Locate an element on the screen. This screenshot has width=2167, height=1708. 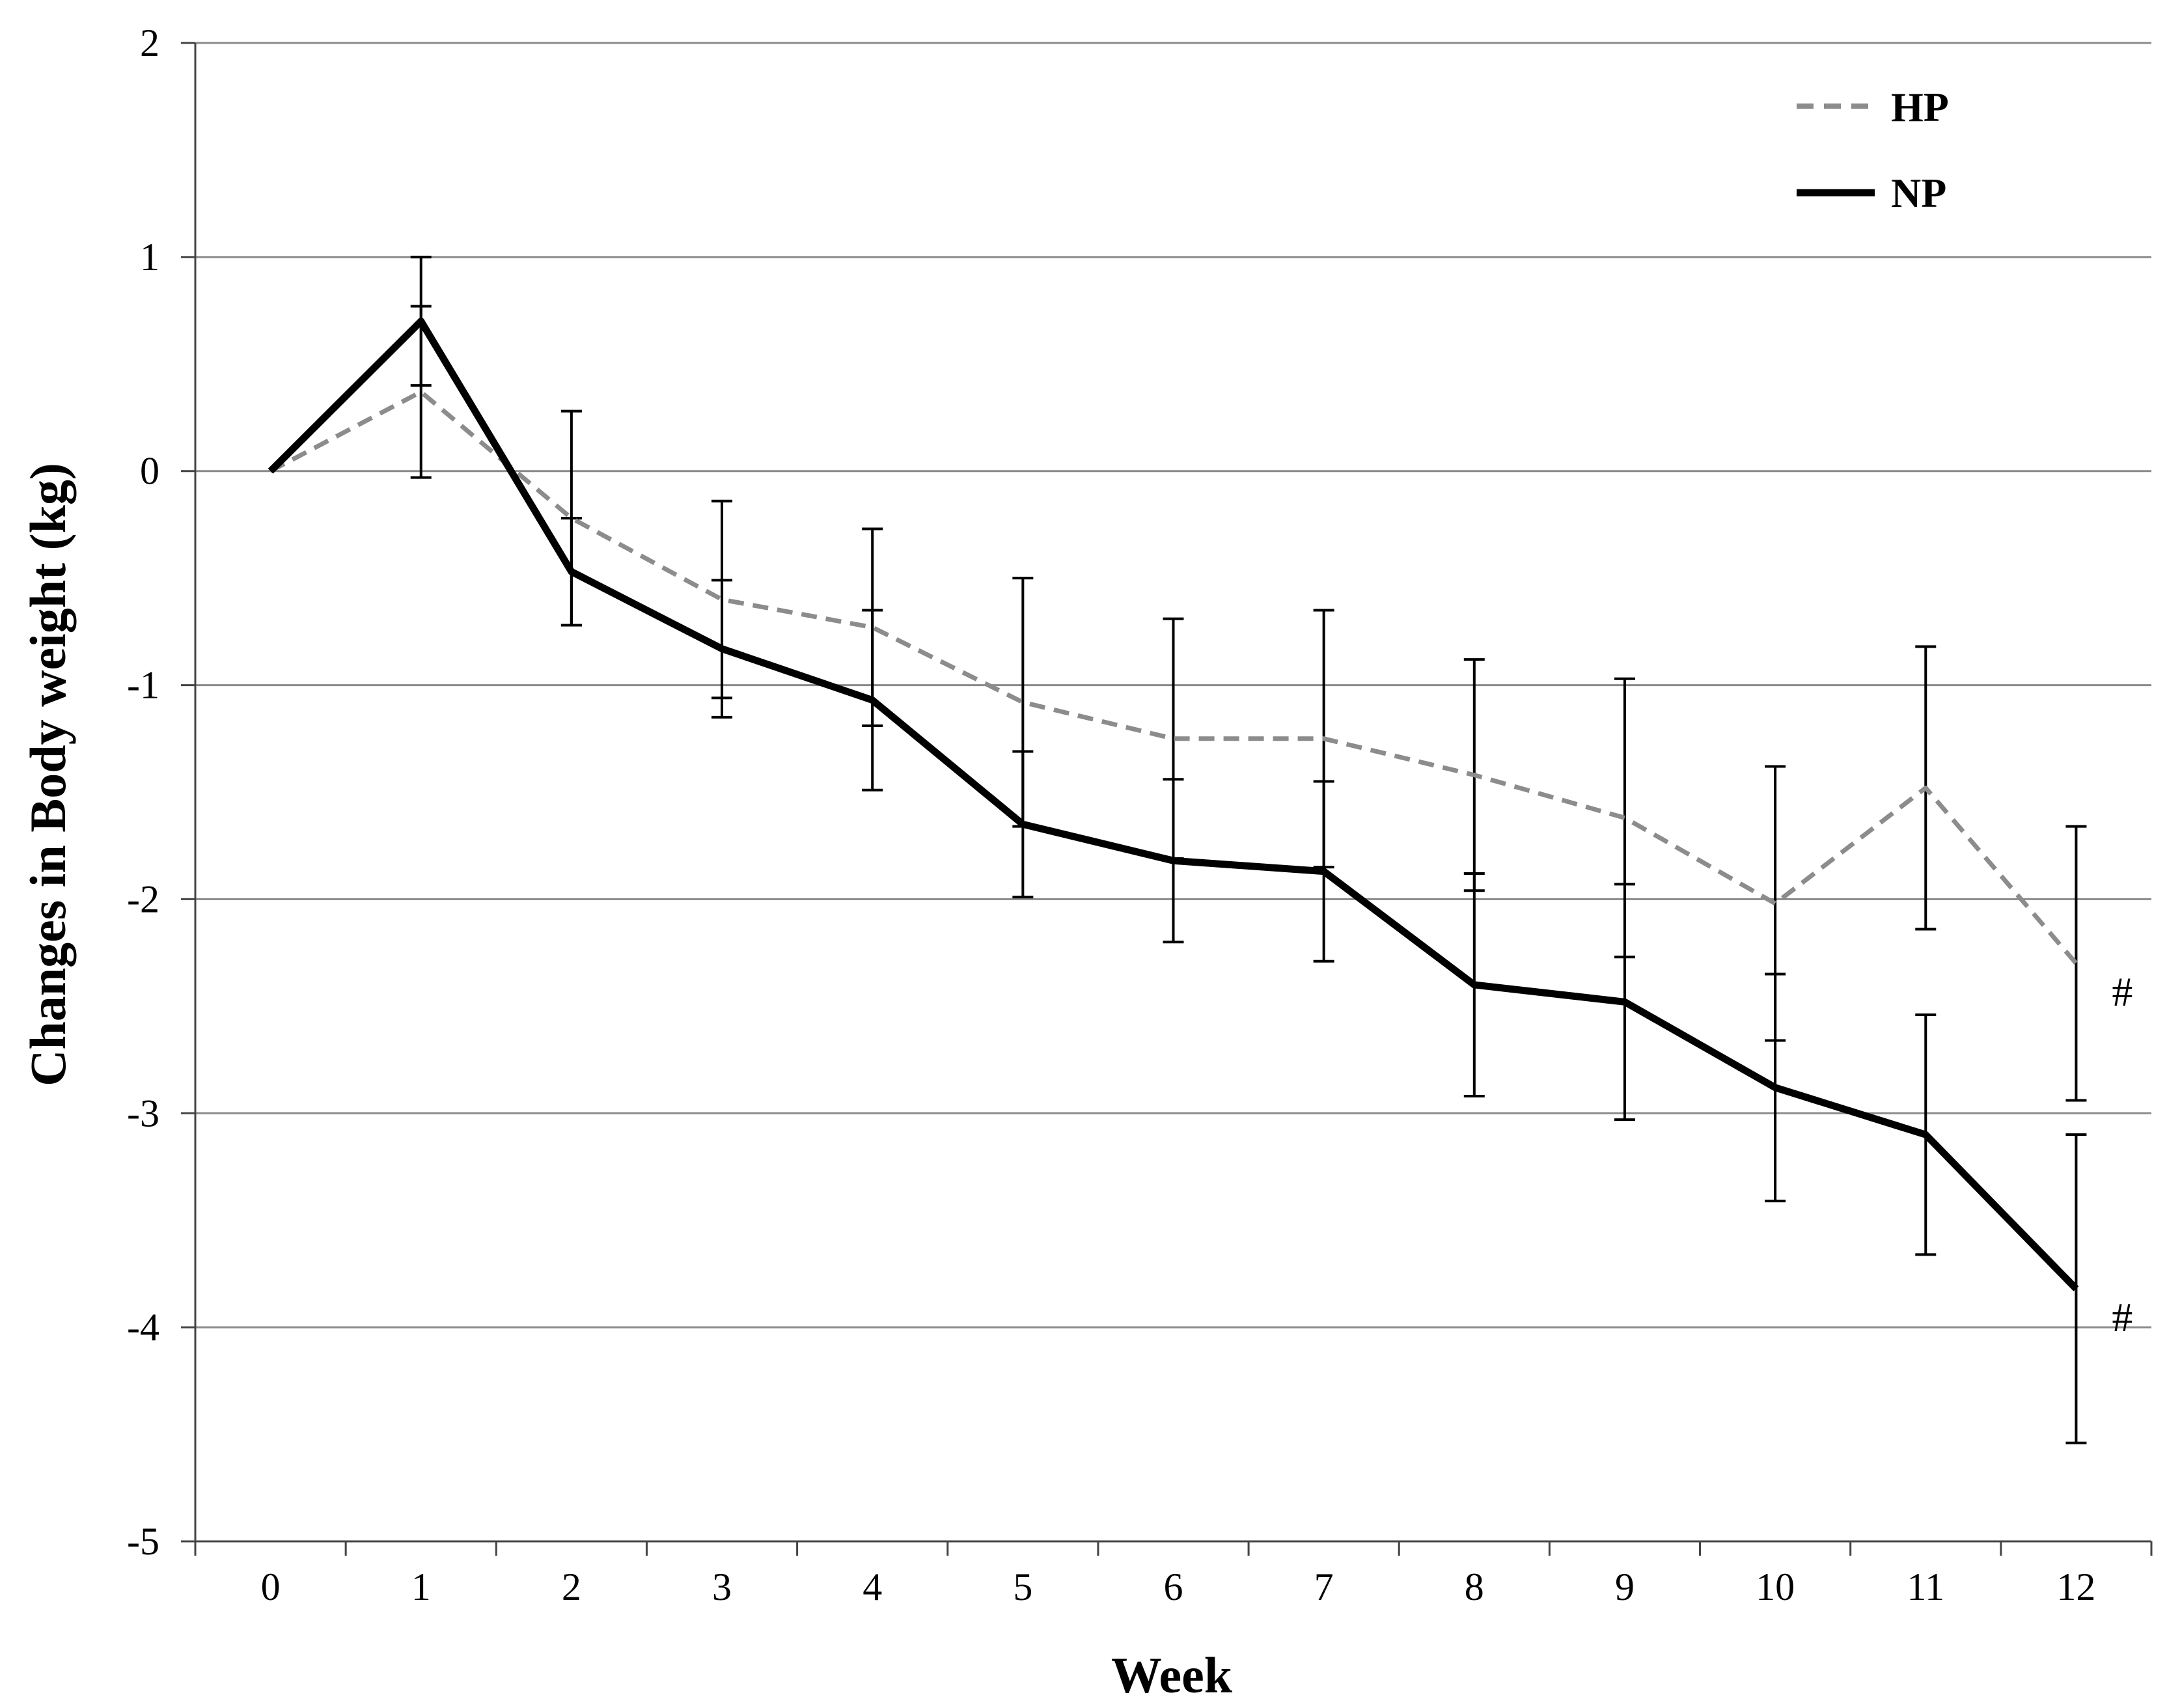
x-tick-label-0: 0 is located at coordinates (271, 1586).